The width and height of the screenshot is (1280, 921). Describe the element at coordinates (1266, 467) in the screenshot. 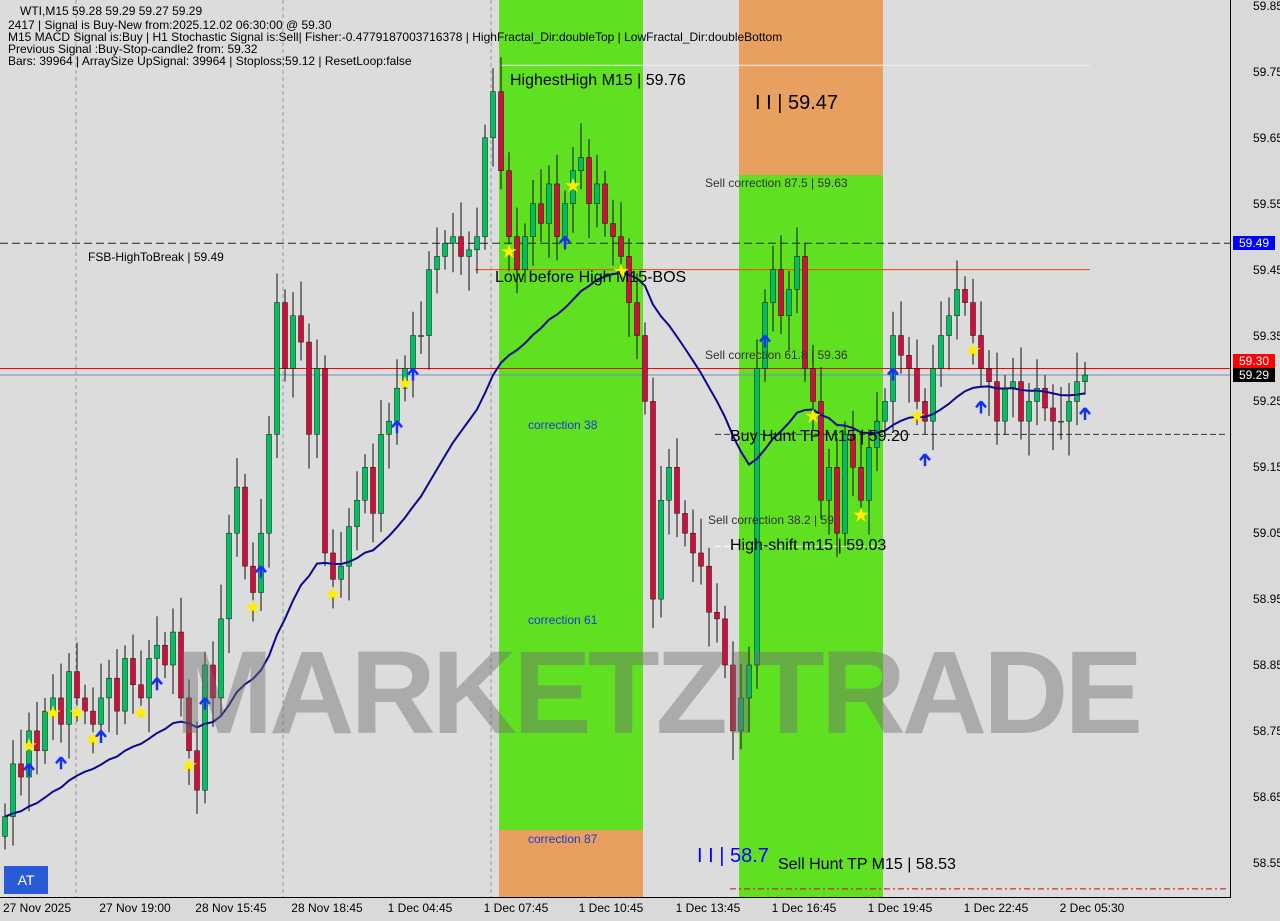

I see `price-tick: 59.15` at that location.